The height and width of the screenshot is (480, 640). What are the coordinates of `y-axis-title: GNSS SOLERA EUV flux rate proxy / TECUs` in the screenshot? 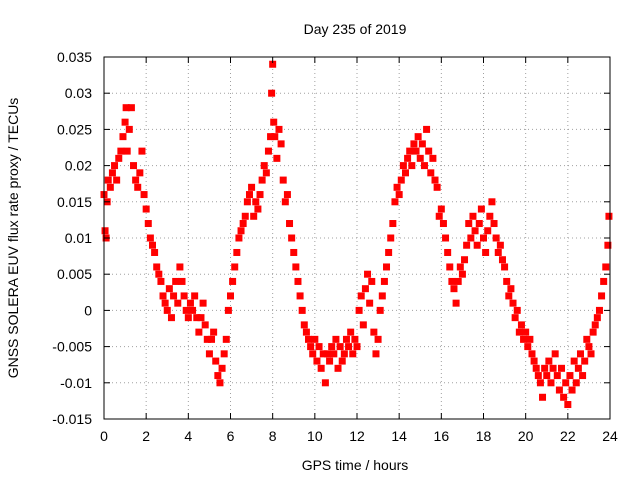 It's located at (13, 238).